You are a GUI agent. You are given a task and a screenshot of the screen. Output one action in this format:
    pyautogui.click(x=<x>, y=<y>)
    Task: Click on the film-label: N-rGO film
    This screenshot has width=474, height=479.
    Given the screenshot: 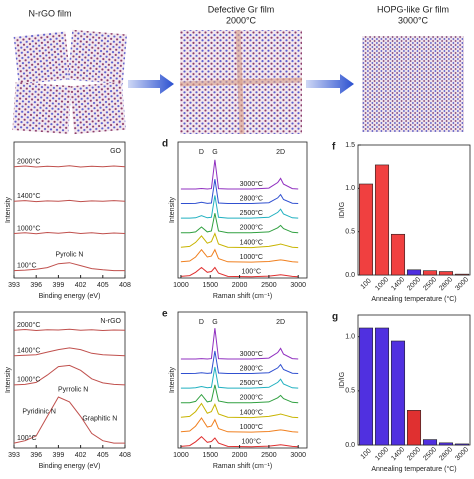 What is the action you would take?
    pyautogui.click(x=50, y=13)
    